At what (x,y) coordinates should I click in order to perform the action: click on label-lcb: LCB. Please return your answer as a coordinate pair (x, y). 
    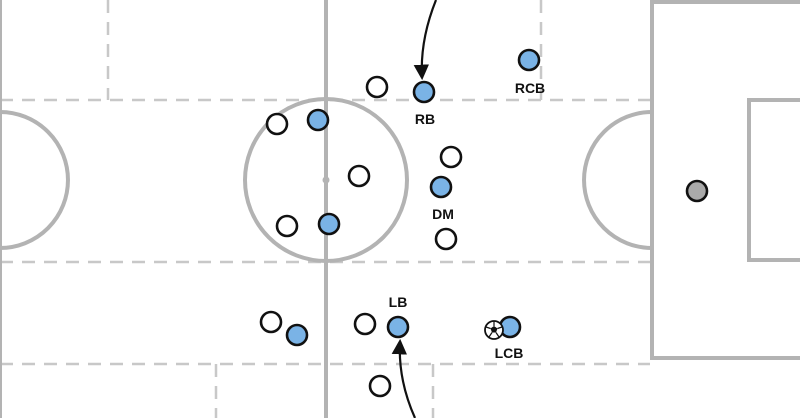
    Looking at the image, I should click on (509, 353).